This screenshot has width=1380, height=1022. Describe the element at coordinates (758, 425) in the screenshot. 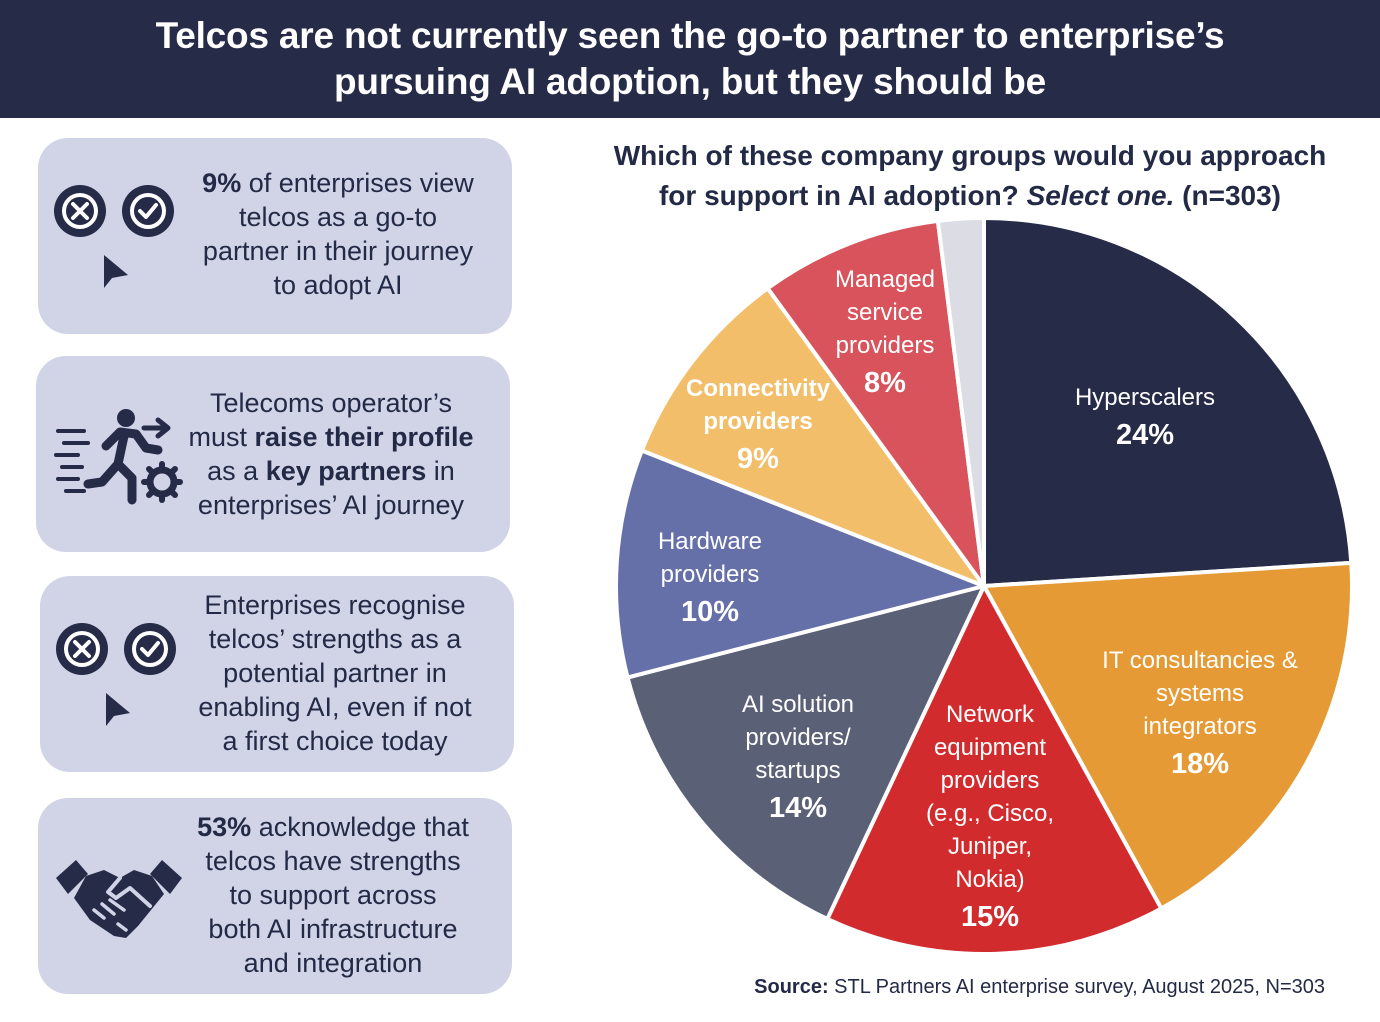

I see `slice-label-5: Connectivity providers 9%` at that location.